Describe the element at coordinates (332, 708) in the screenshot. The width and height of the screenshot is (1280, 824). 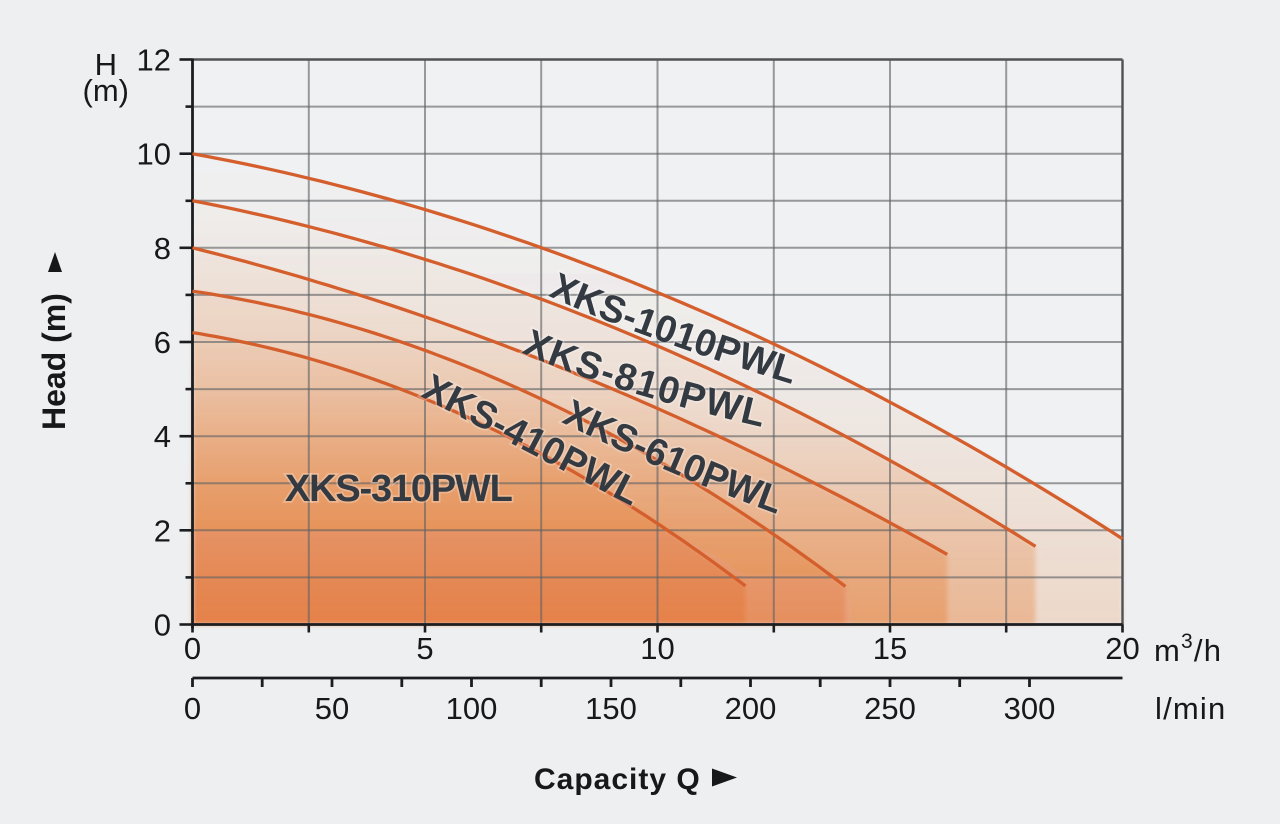
I see `svg-text: 50` at that location.